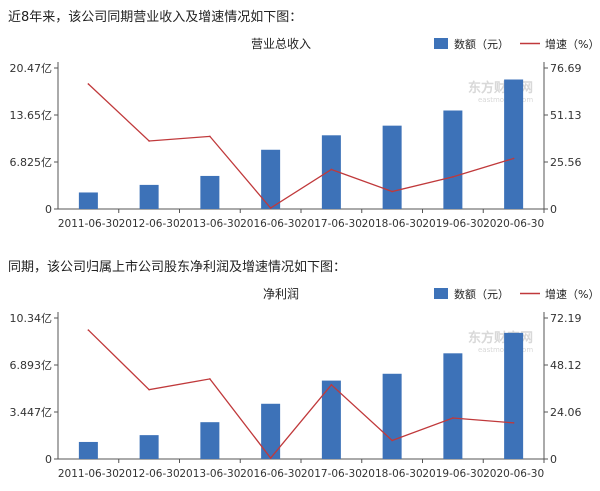 The height and width of the screenshot is (491, 600). I want to click on right-tick-label: 72.19, so click(566, 318).